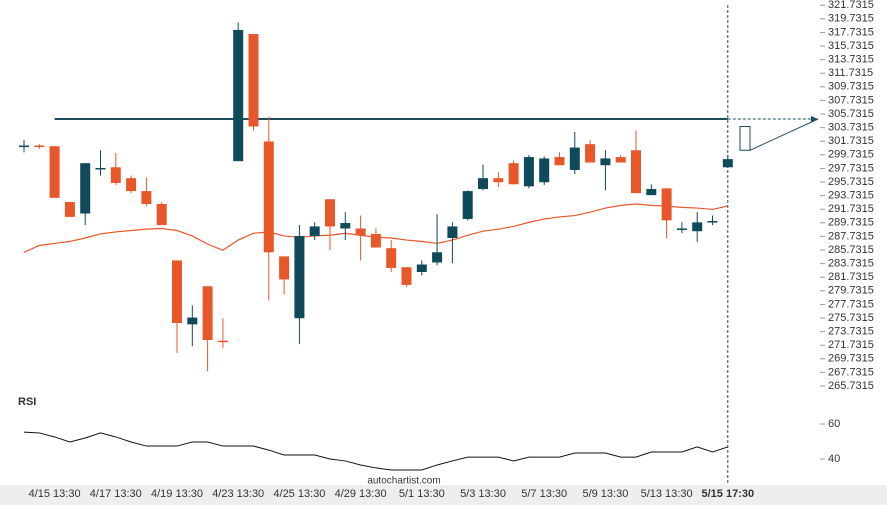 The height and width of the screenshot is (505, 887). Describe the element at coordinates (851, 60) in the screenshot. I see `y-tick-label: 313.7315` at that location.